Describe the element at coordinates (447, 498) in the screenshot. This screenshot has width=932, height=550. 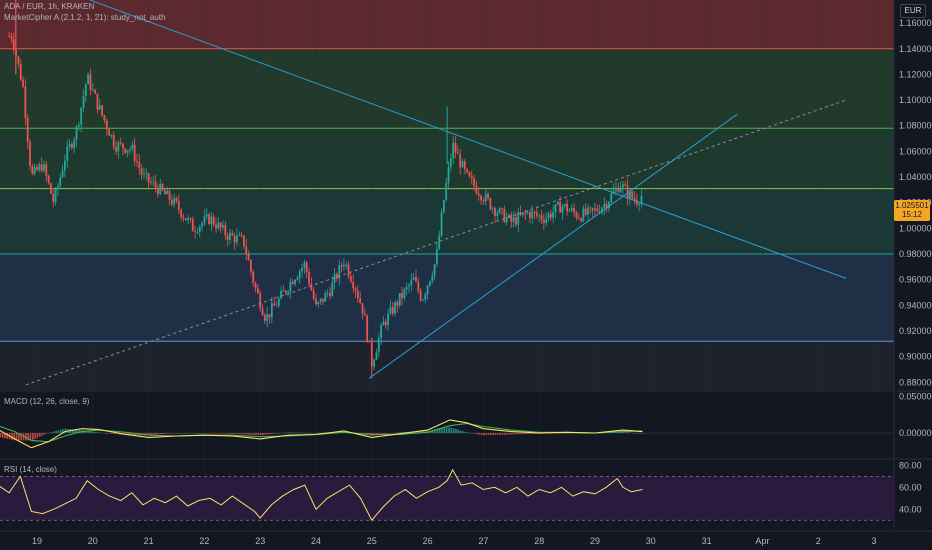
I see `rsi-band` at that location.